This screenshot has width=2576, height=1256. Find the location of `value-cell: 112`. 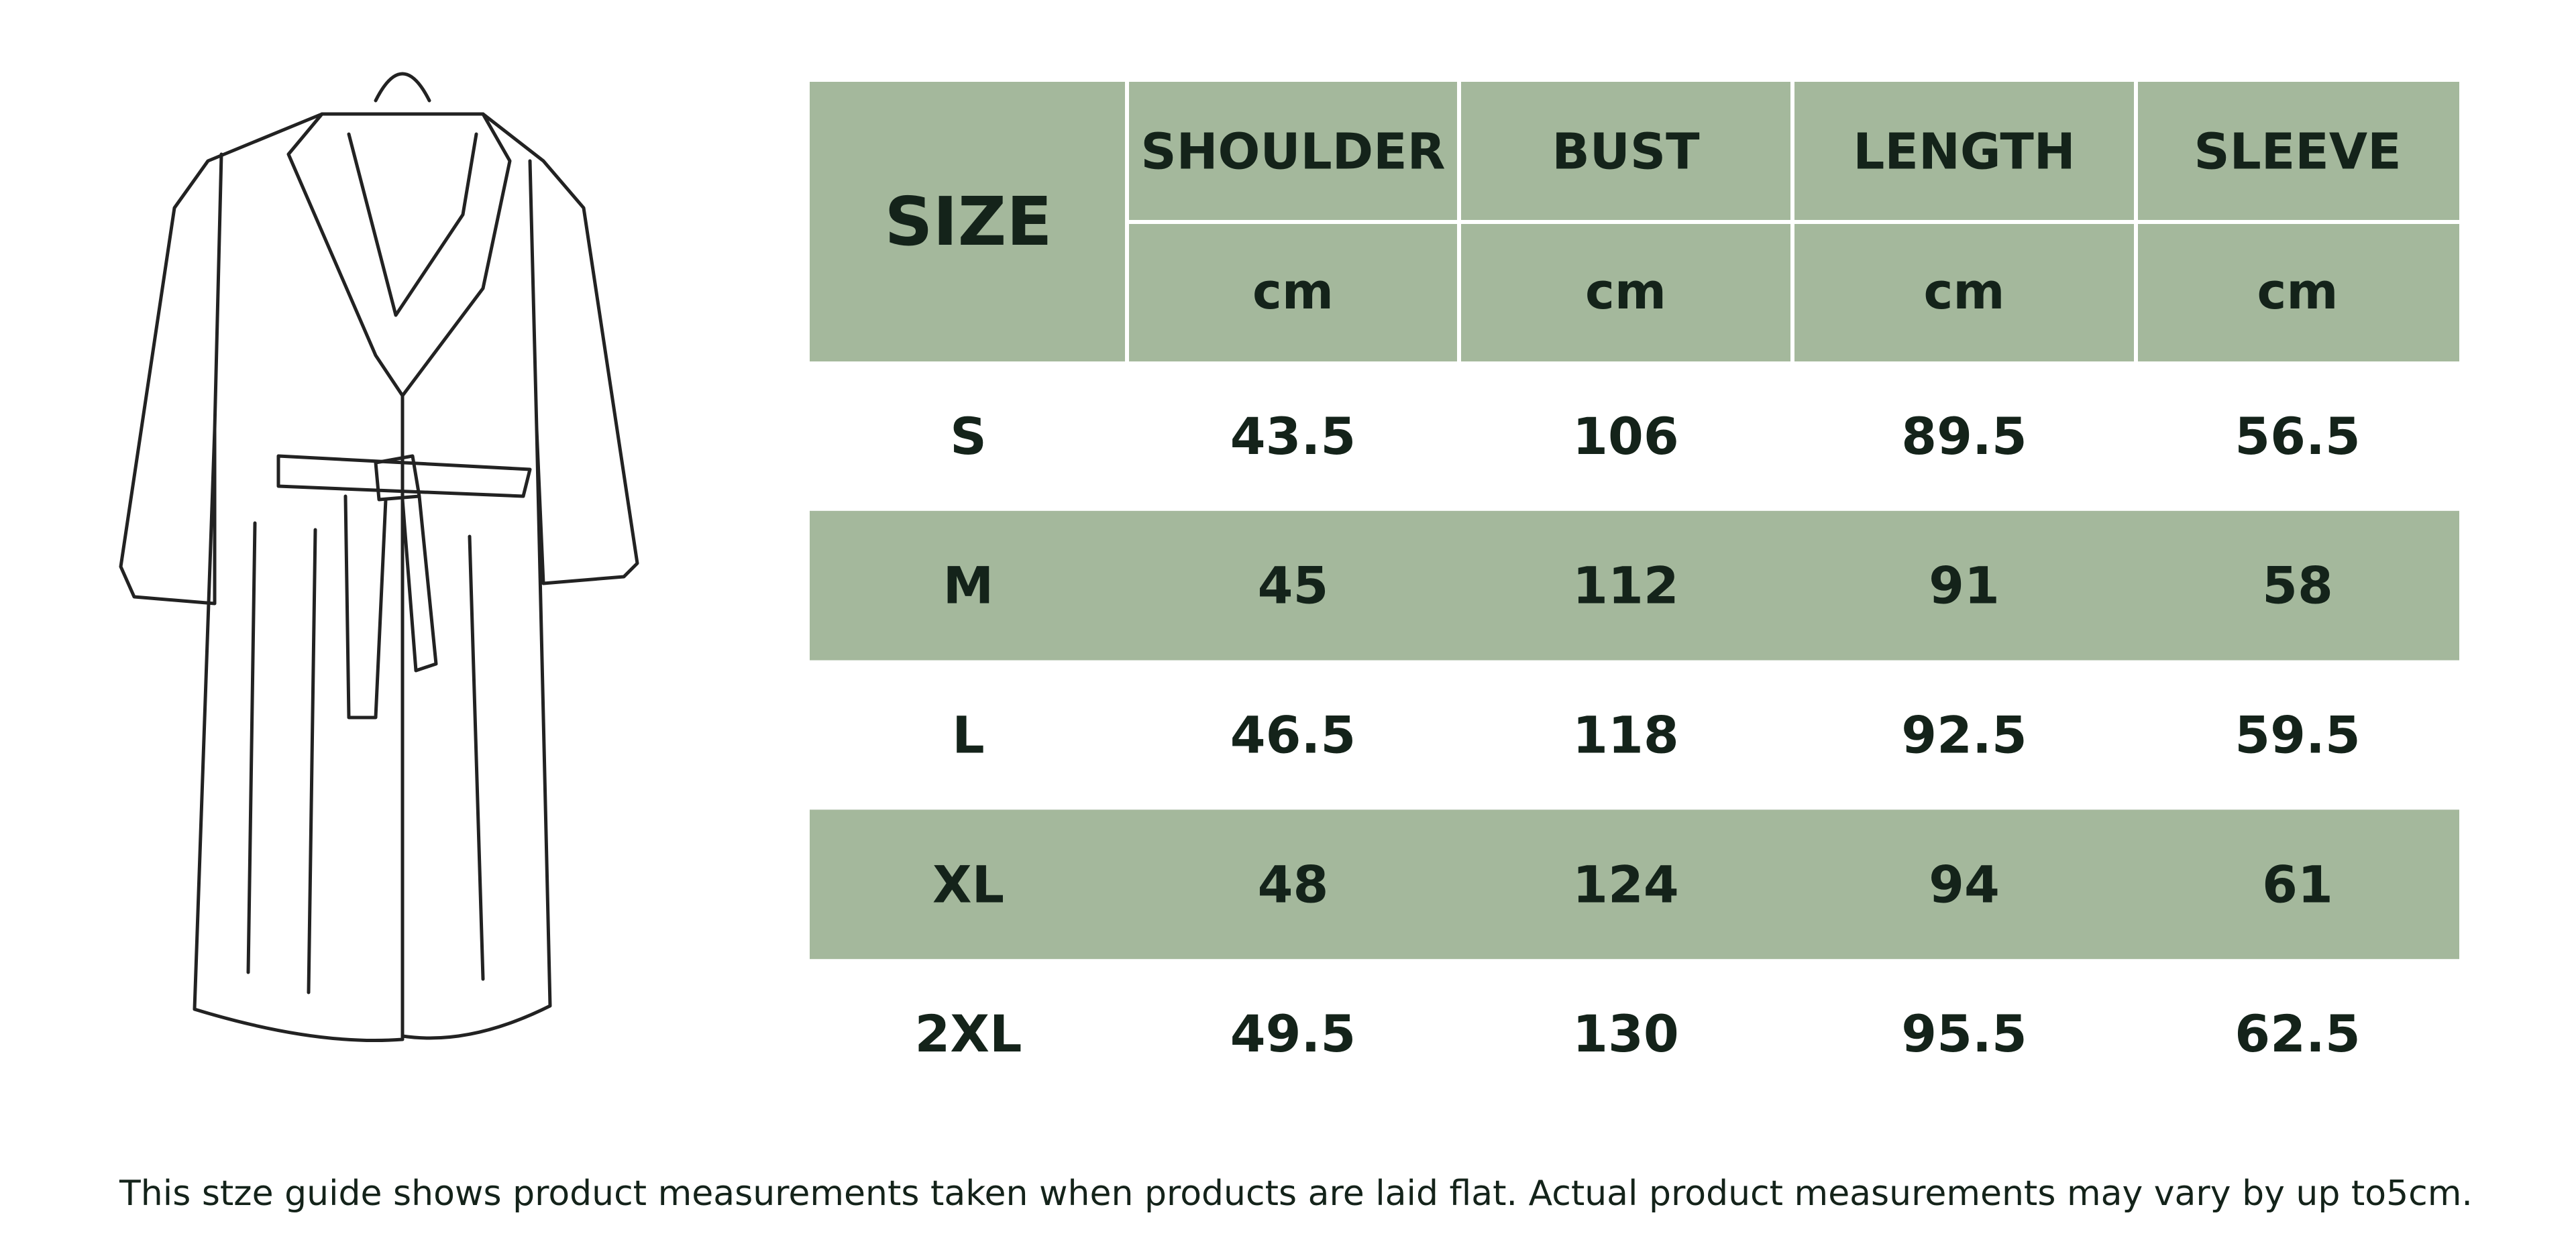

value-cell: 112 is located at coordinates (1625, 586).